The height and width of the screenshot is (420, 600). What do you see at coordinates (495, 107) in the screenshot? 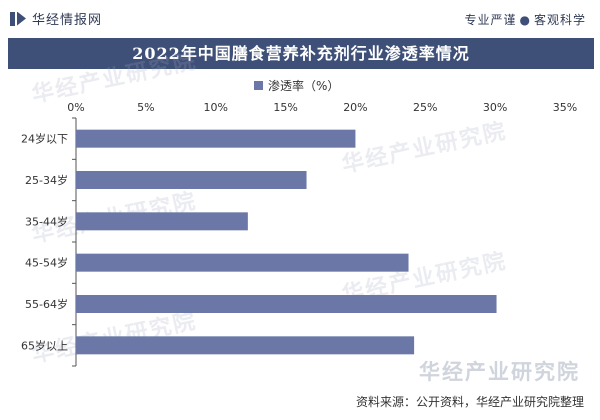
I see `x-tick-label: 30%` at bounding box center [495, 107].